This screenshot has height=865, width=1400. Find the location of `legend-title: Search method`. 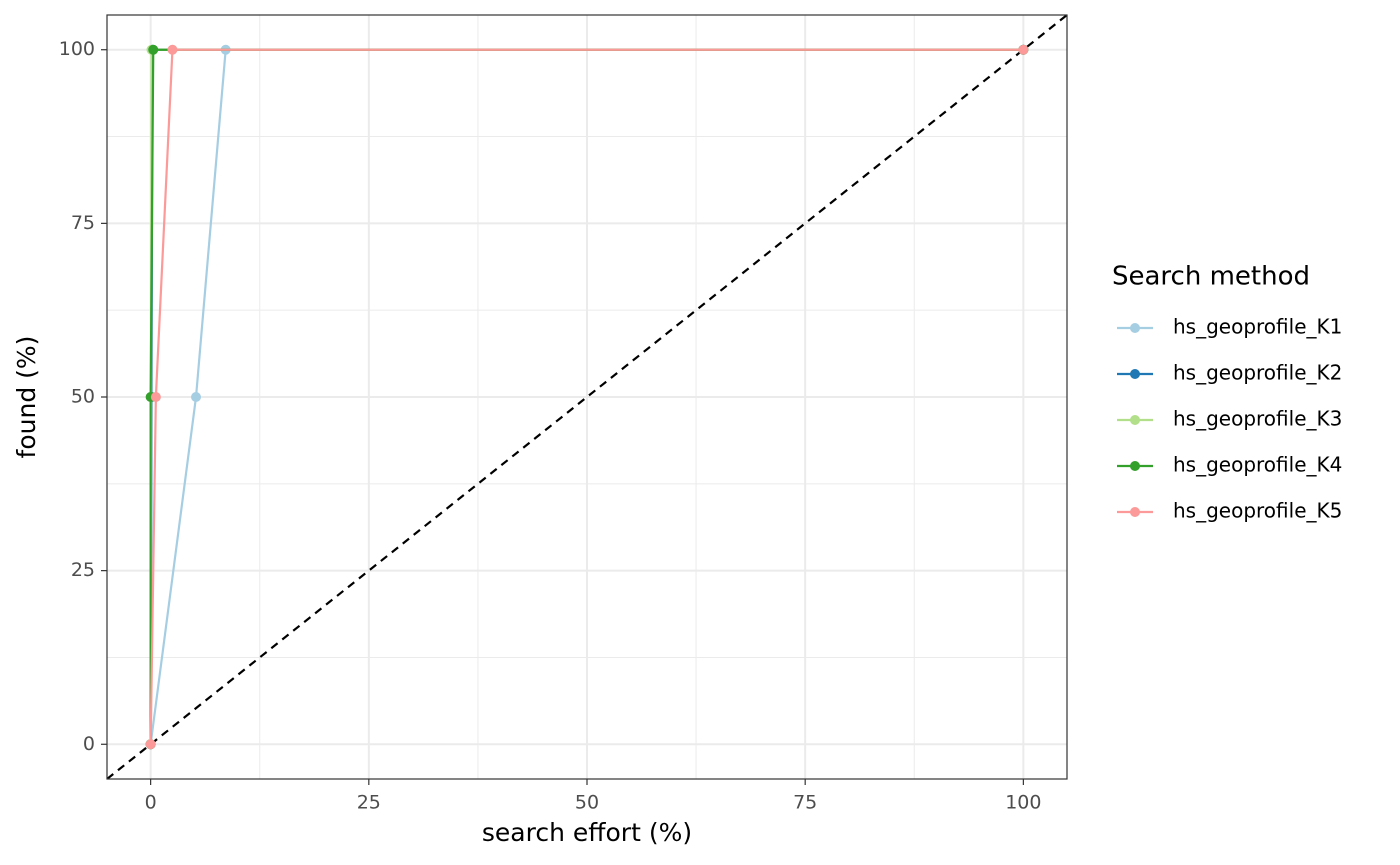

legend-title: Search method is located at coordinates (1211, 277).